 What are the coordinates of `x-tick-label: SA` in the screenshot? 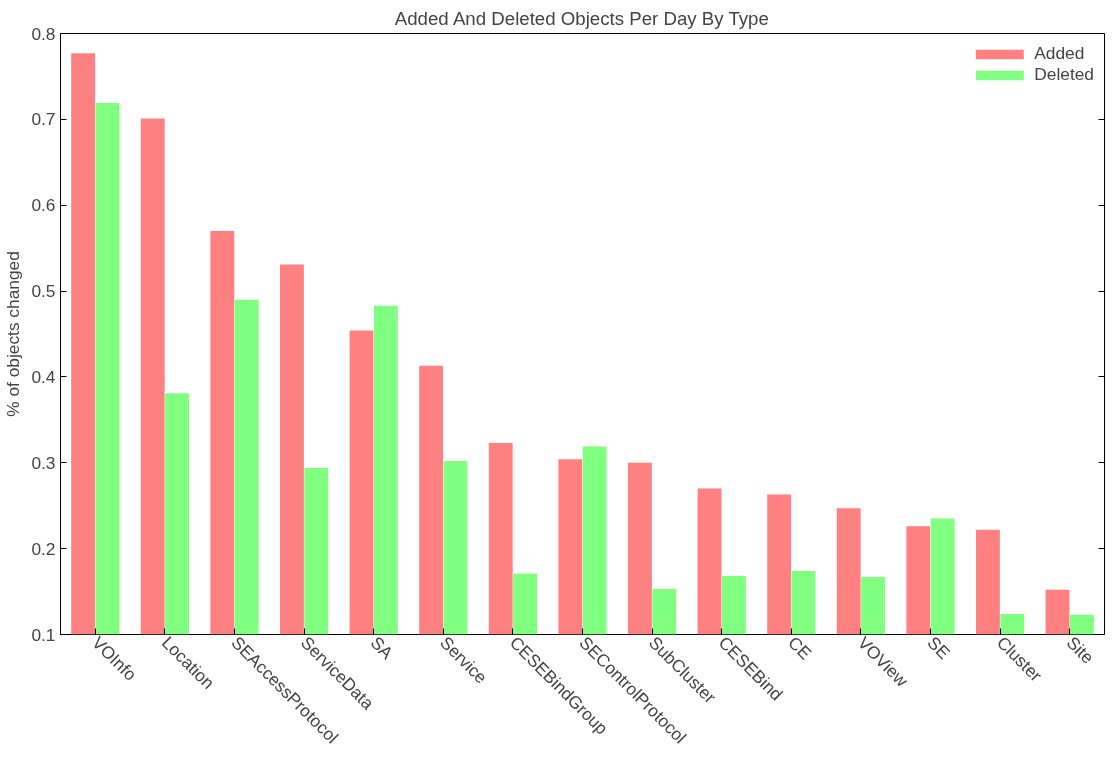 It's located at (382, 648).